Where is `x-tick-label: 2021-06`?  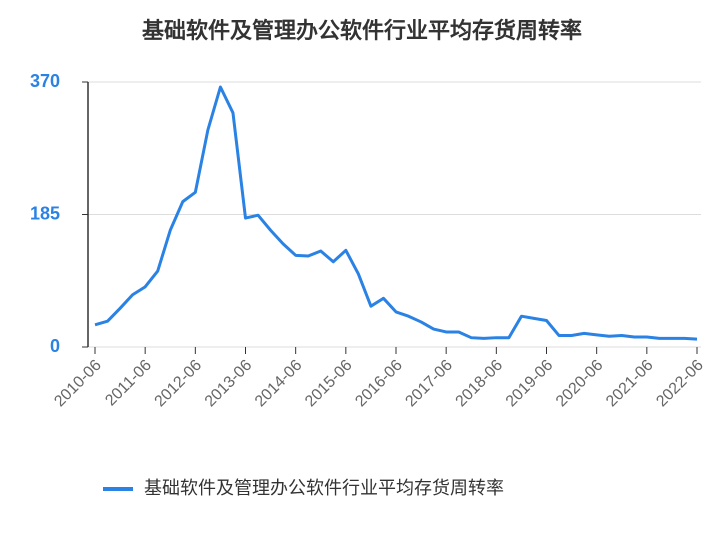
x-tick-label: 2021-06 is located at coordinates (630, 384).